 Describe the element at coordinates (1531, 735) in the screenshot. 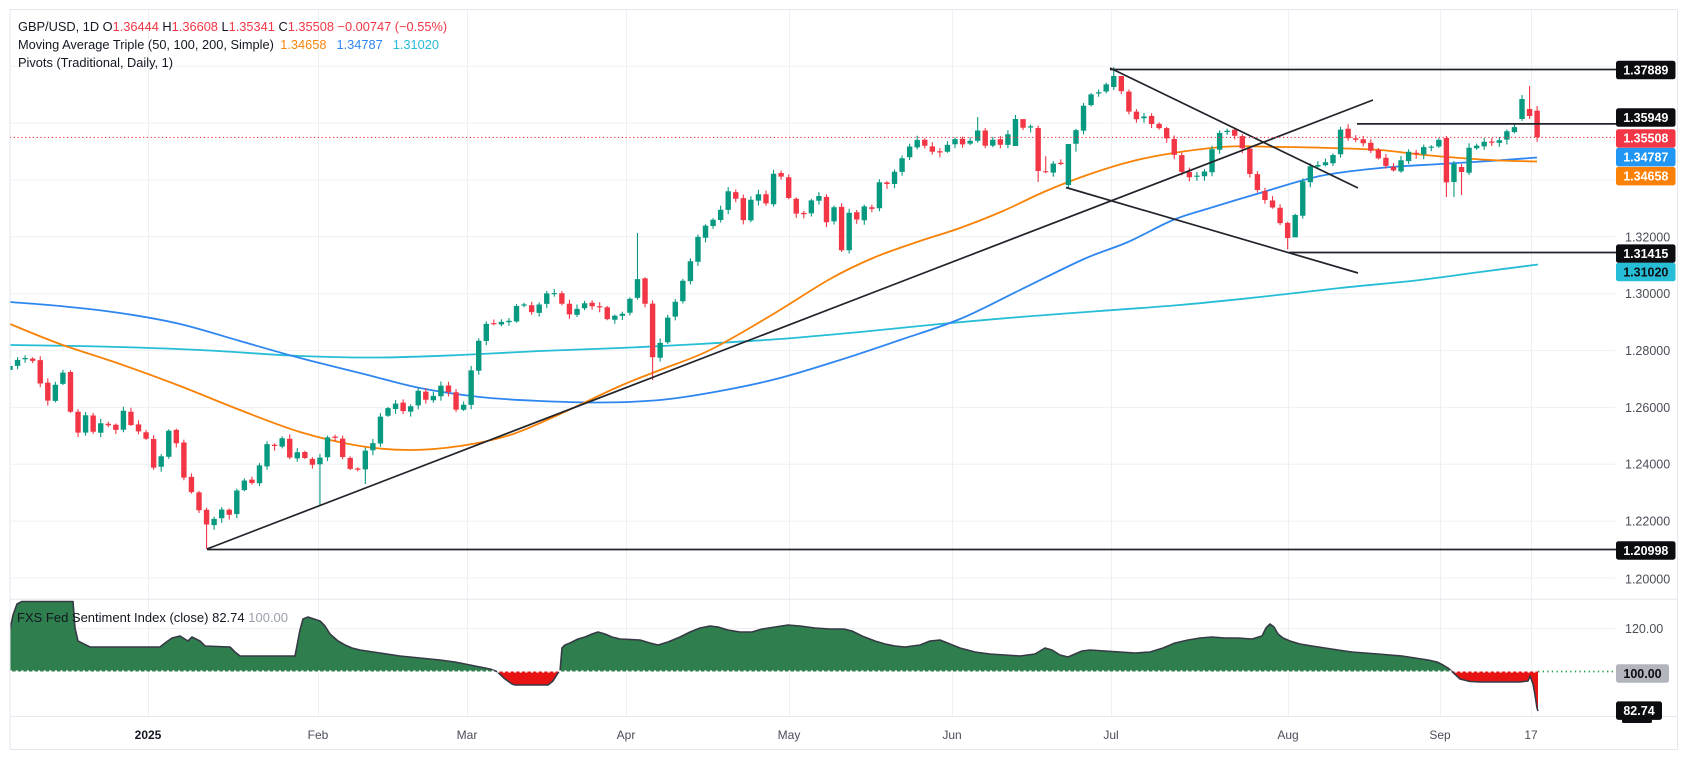

I see `svg-text: 17` at that location.